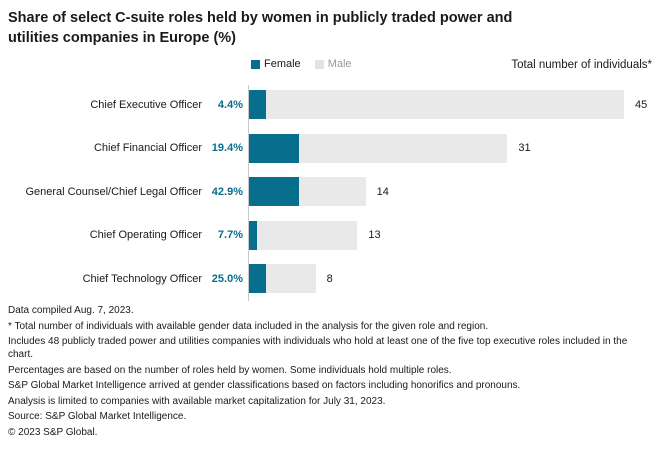  I want to click on female-percent-label: 4.4%, so click(230, 104).